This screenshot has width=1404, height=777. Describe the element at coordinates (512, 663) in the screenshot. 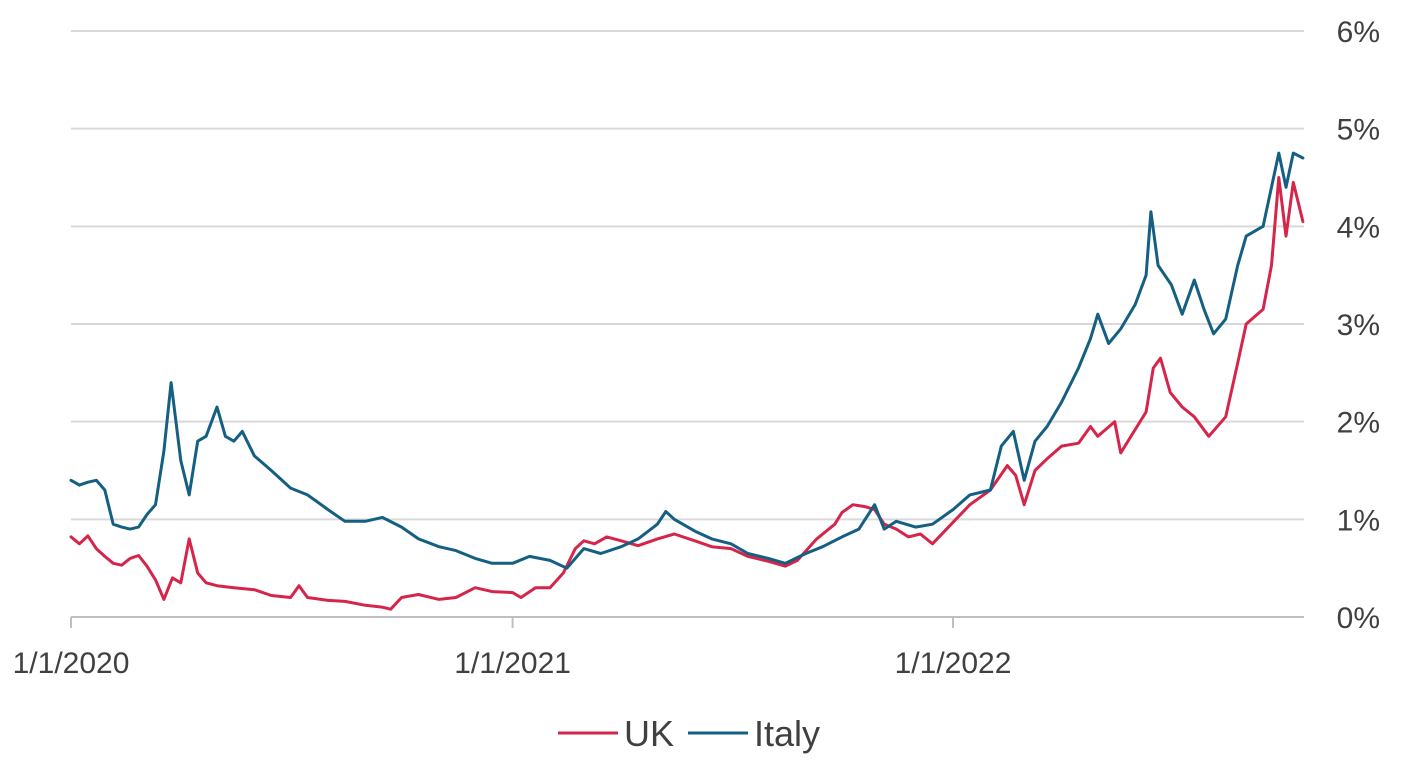

I see `x-tick-label: 1/1/2021` at that location.